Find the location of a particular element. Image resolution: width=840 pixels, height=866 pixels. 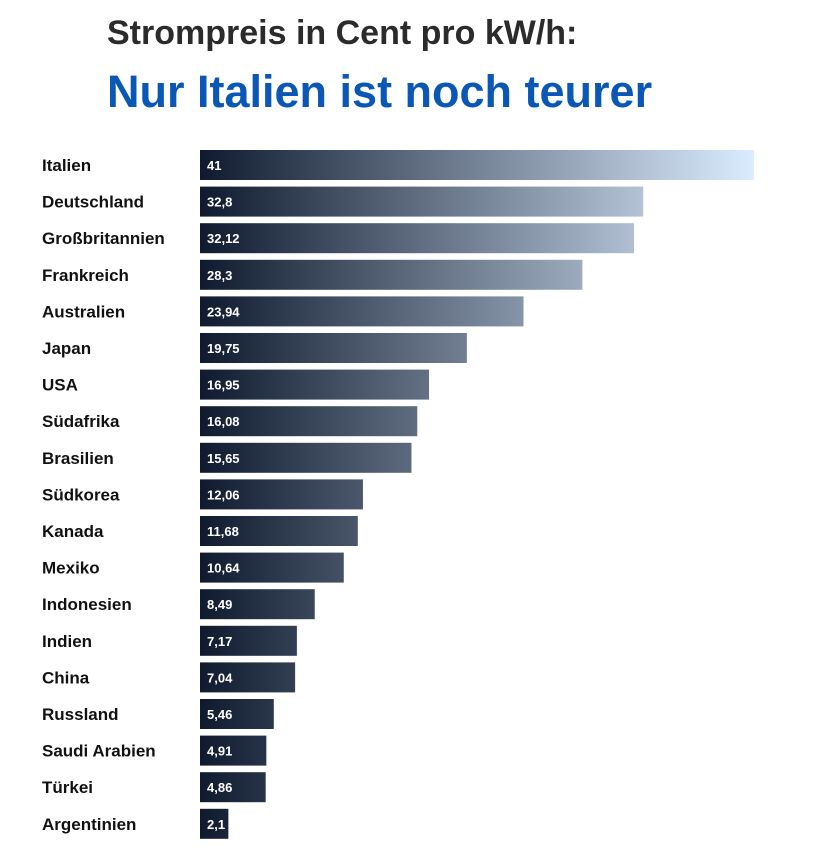

value-label: 15,65 is located at coordinates (223, 458).